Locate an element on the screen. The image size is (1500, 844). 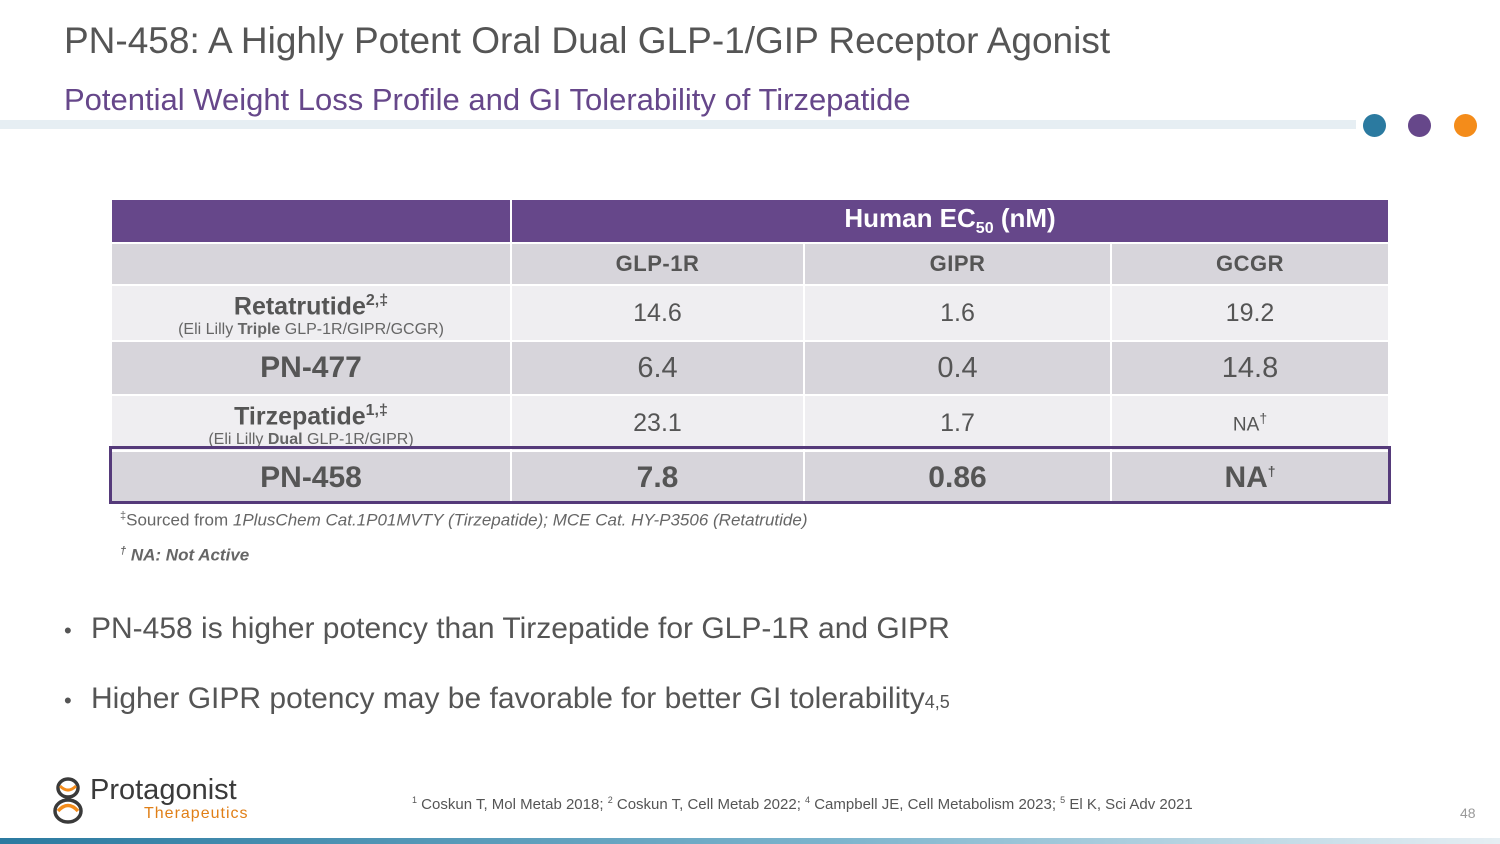
col-header-glp1r: GLP-1R is located at coordinates (657, 264).